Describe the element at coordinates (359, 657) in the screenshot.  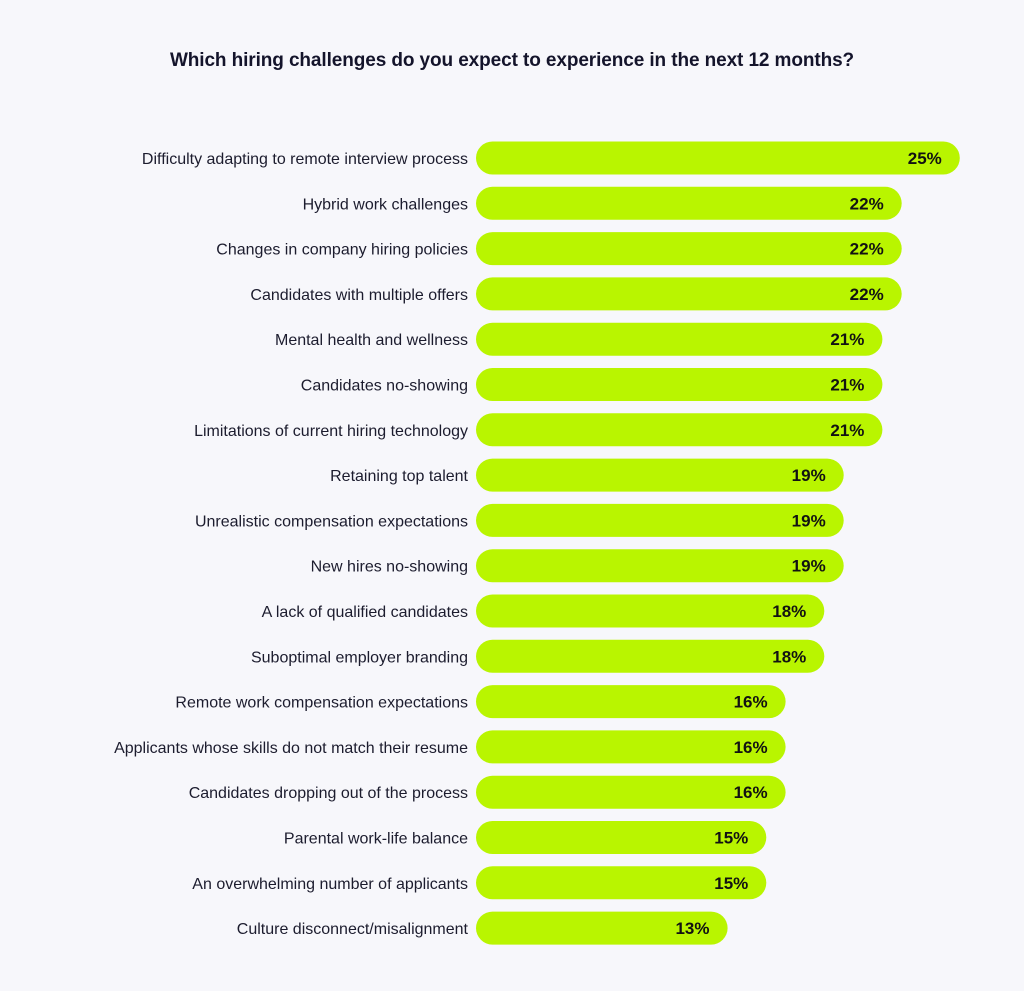
I see `category-label: Suboptimal employer branding` at that location.